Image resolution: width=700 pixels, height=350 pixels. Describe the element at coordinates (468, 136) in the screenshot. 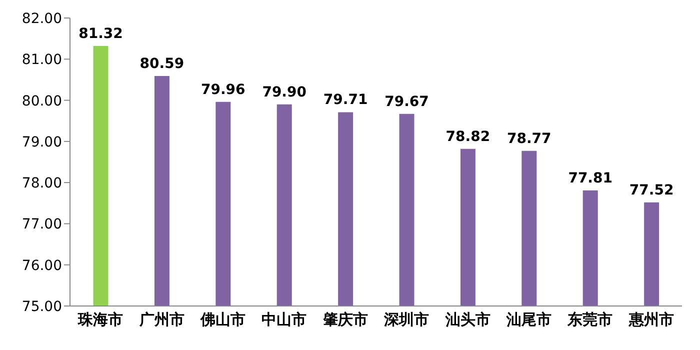

I see `data-label: 78.82` at that location.